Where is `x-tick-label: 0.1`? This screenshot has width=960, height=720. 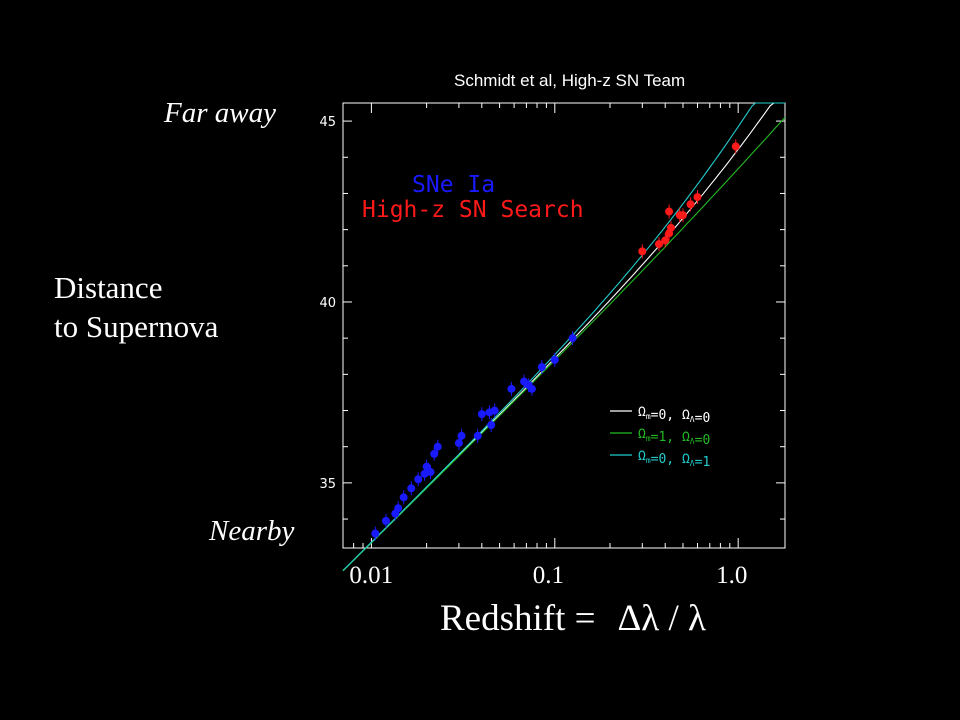 x-tick-label: 0.1 is located at coordinates (548, 575).